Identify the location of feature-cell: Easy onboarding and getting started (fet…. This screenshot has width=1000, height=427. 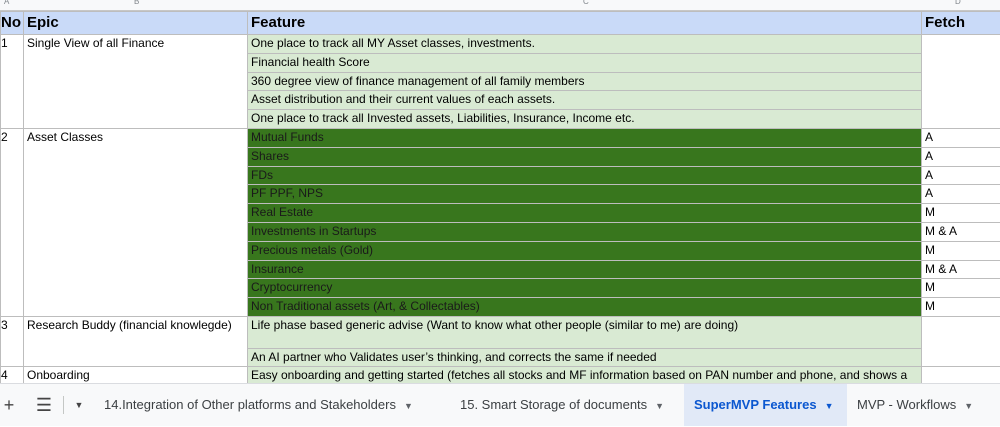
(585, 375).